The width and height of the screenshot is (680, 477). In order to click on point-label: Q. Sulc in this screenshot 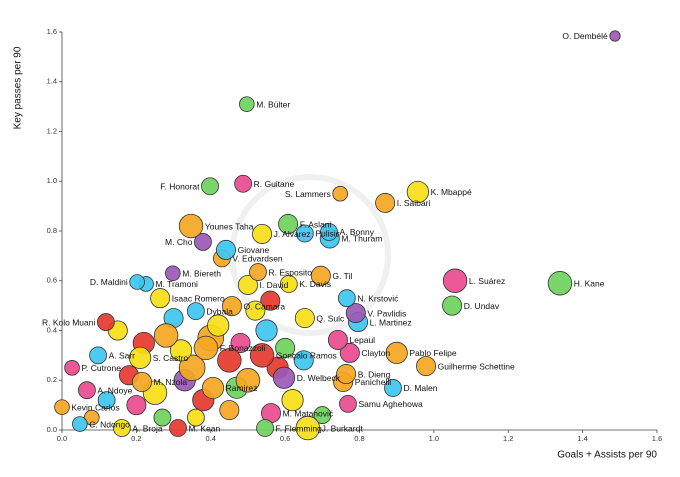, I will do `click(330, 318)`.